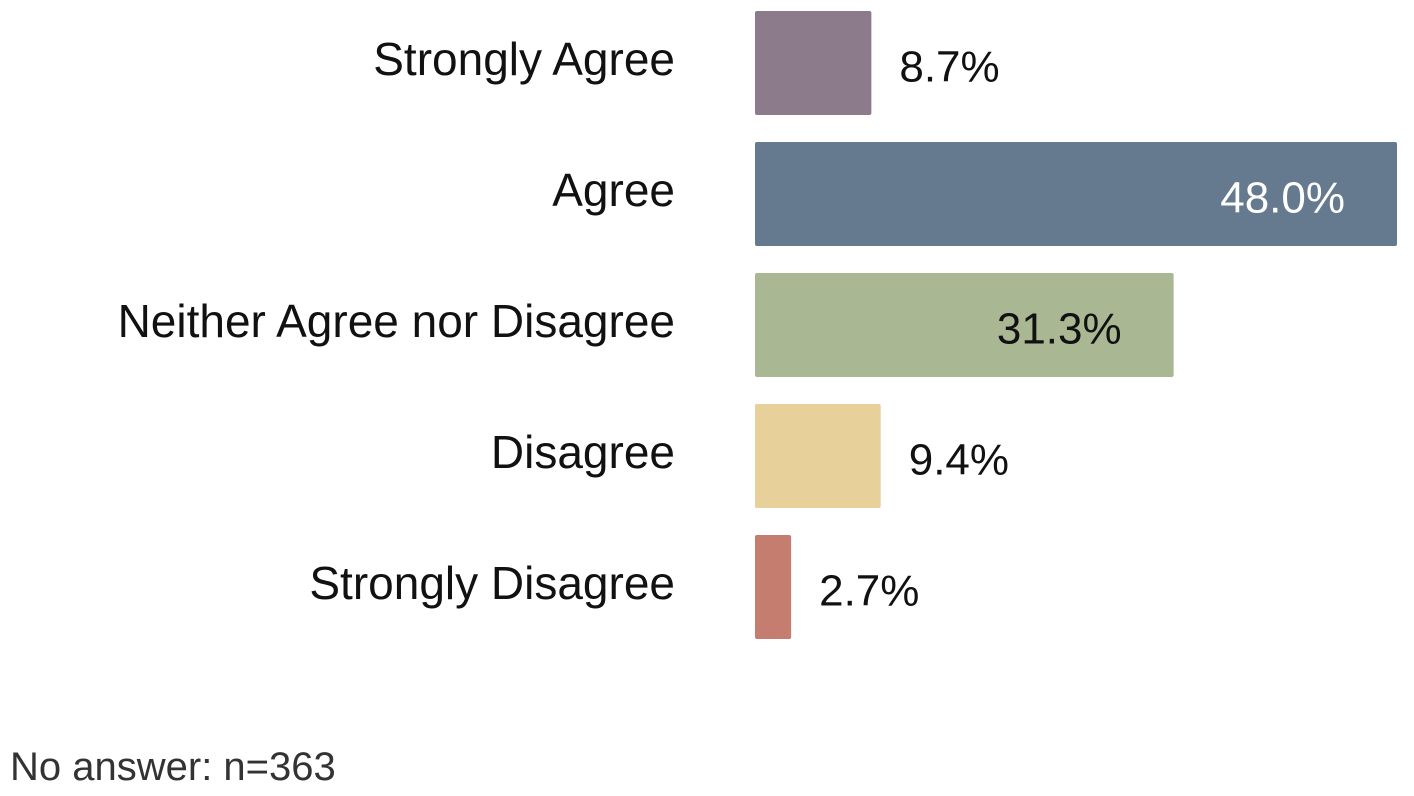  Describe the element at coordinates (524, 59) in the screenshot. I see `category-label-strongly-agree: Strongly Agree` at that location.